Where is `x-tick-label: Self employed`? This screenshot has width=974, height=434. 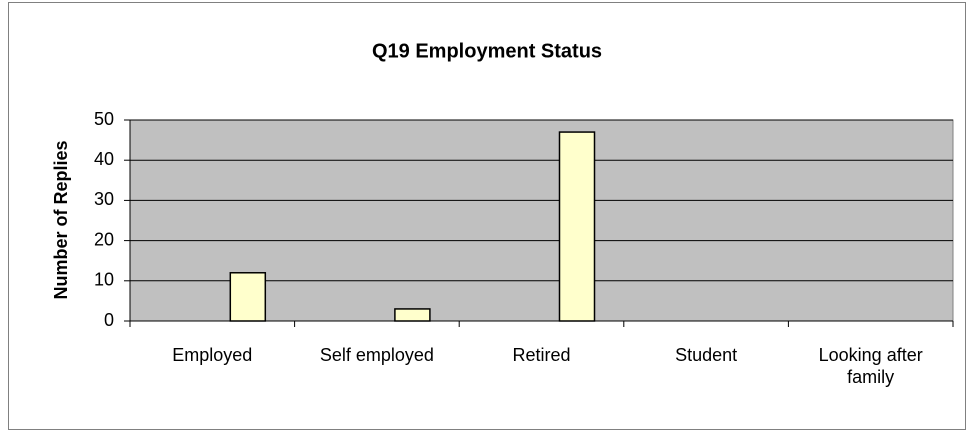 x-tick-label: Self employed is located at coordinates (376, 355).